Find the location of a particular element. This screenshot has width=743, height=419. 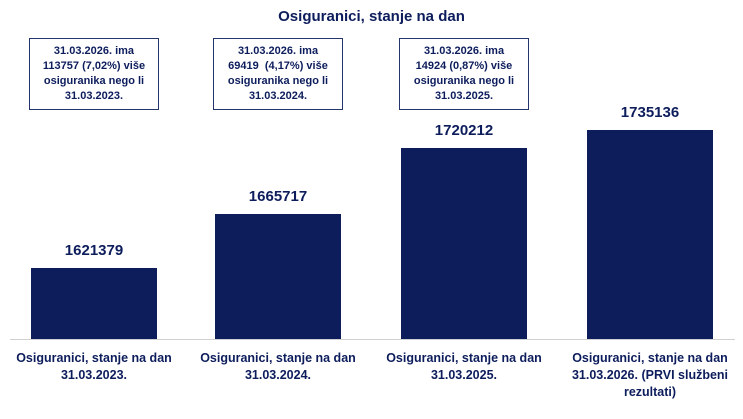

baseline is located at coordinates (372, 339).